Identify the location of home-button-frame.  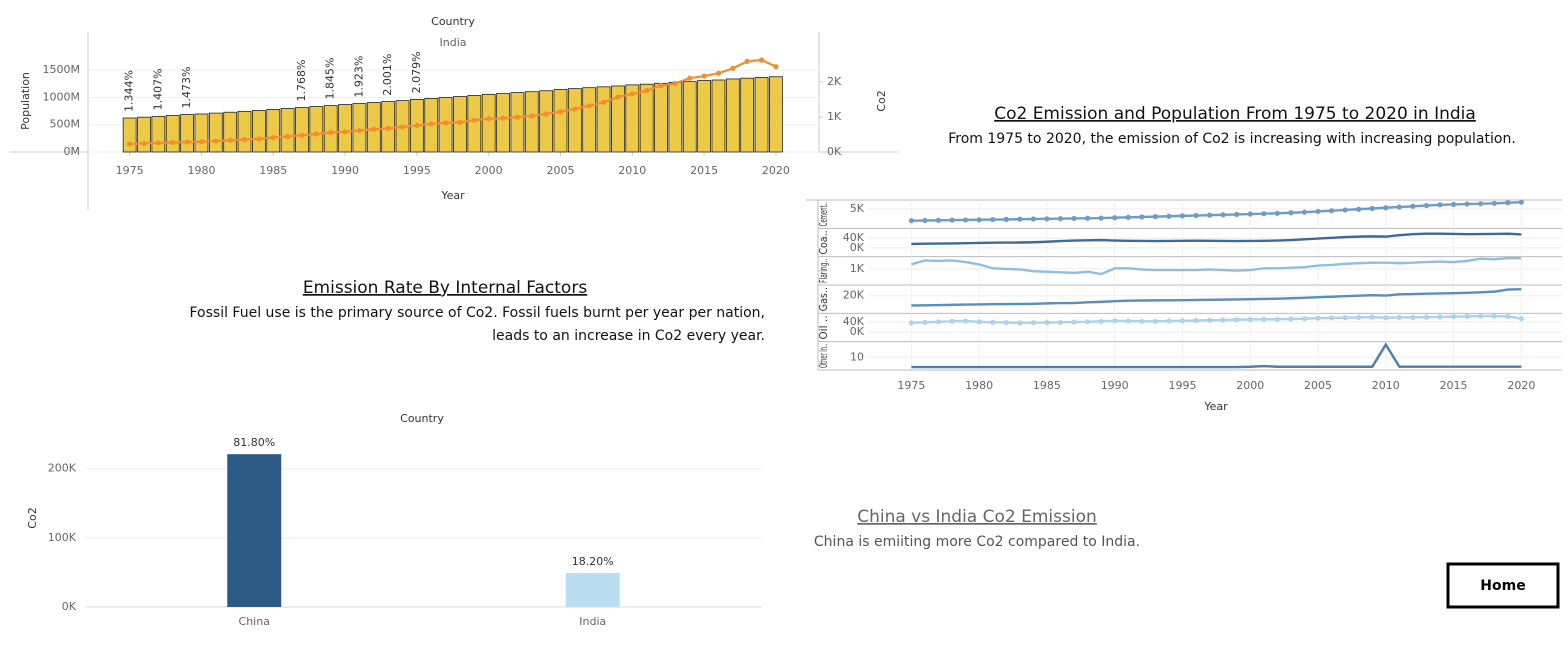
(1503, 585).